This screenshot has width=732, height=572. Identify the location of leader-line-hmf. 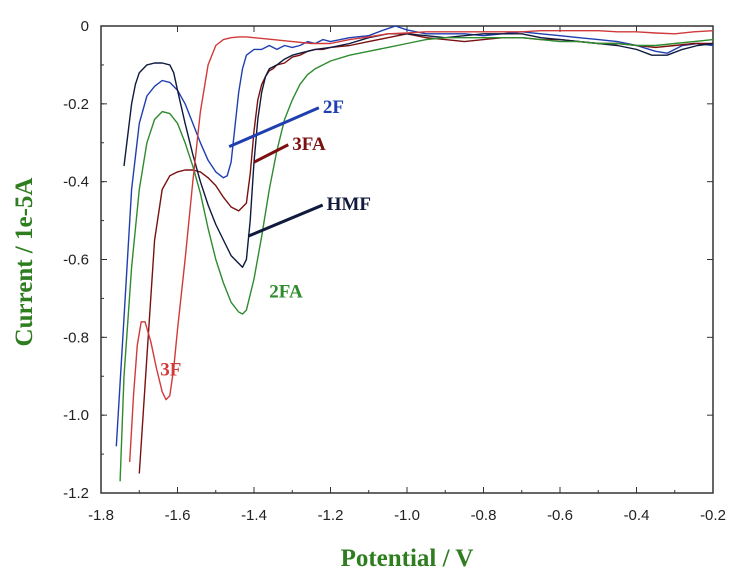
(285, 220).